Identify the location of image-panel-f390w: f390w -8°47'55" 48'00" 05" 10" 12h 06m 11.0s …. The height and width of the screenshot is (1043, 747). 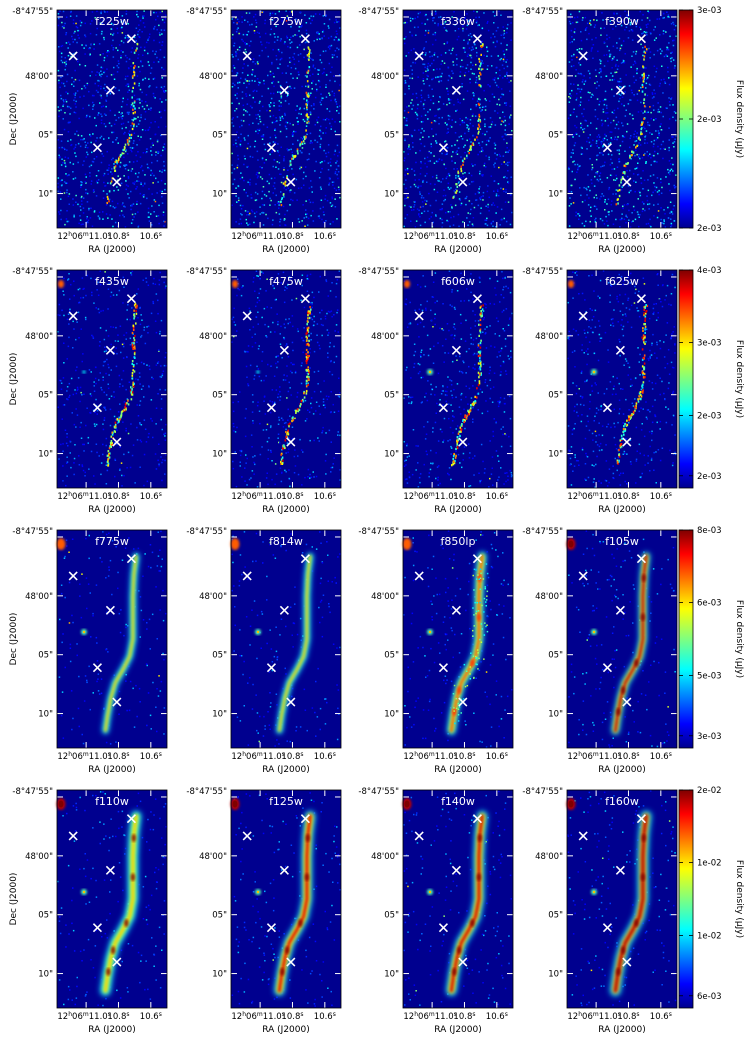
(600, 131).